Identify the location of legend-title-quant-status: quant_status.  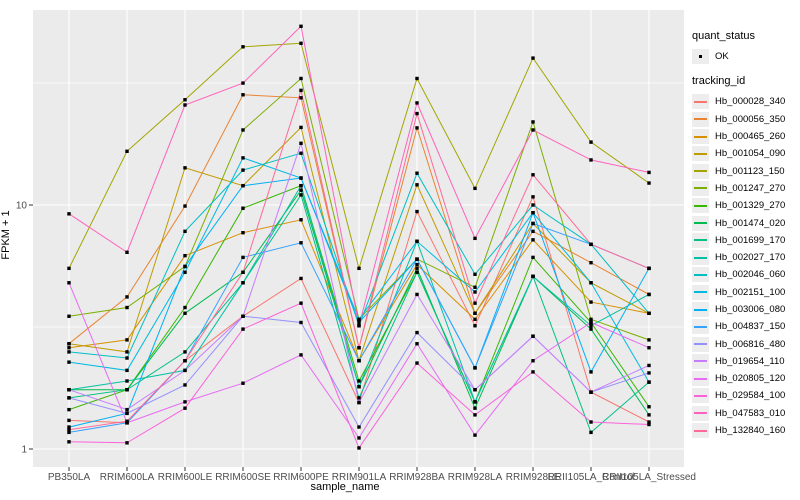
(723, 36).